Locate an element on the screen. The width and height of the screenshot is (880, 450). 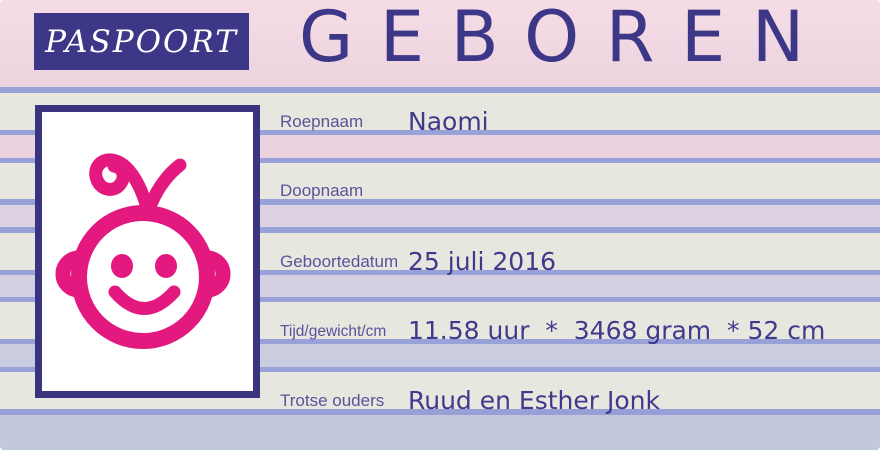
field-row-doopnaam: Doopnaam is located at coordinates (570, 186).